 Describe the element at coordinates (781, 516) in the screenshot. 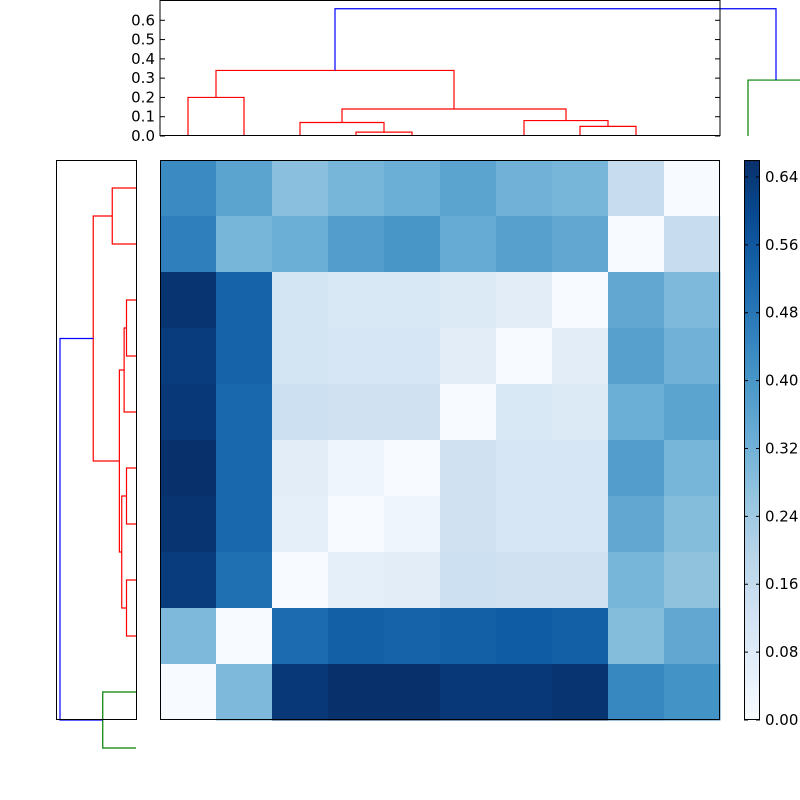

I see `colorbar-tick-label: 0.24` at that location.